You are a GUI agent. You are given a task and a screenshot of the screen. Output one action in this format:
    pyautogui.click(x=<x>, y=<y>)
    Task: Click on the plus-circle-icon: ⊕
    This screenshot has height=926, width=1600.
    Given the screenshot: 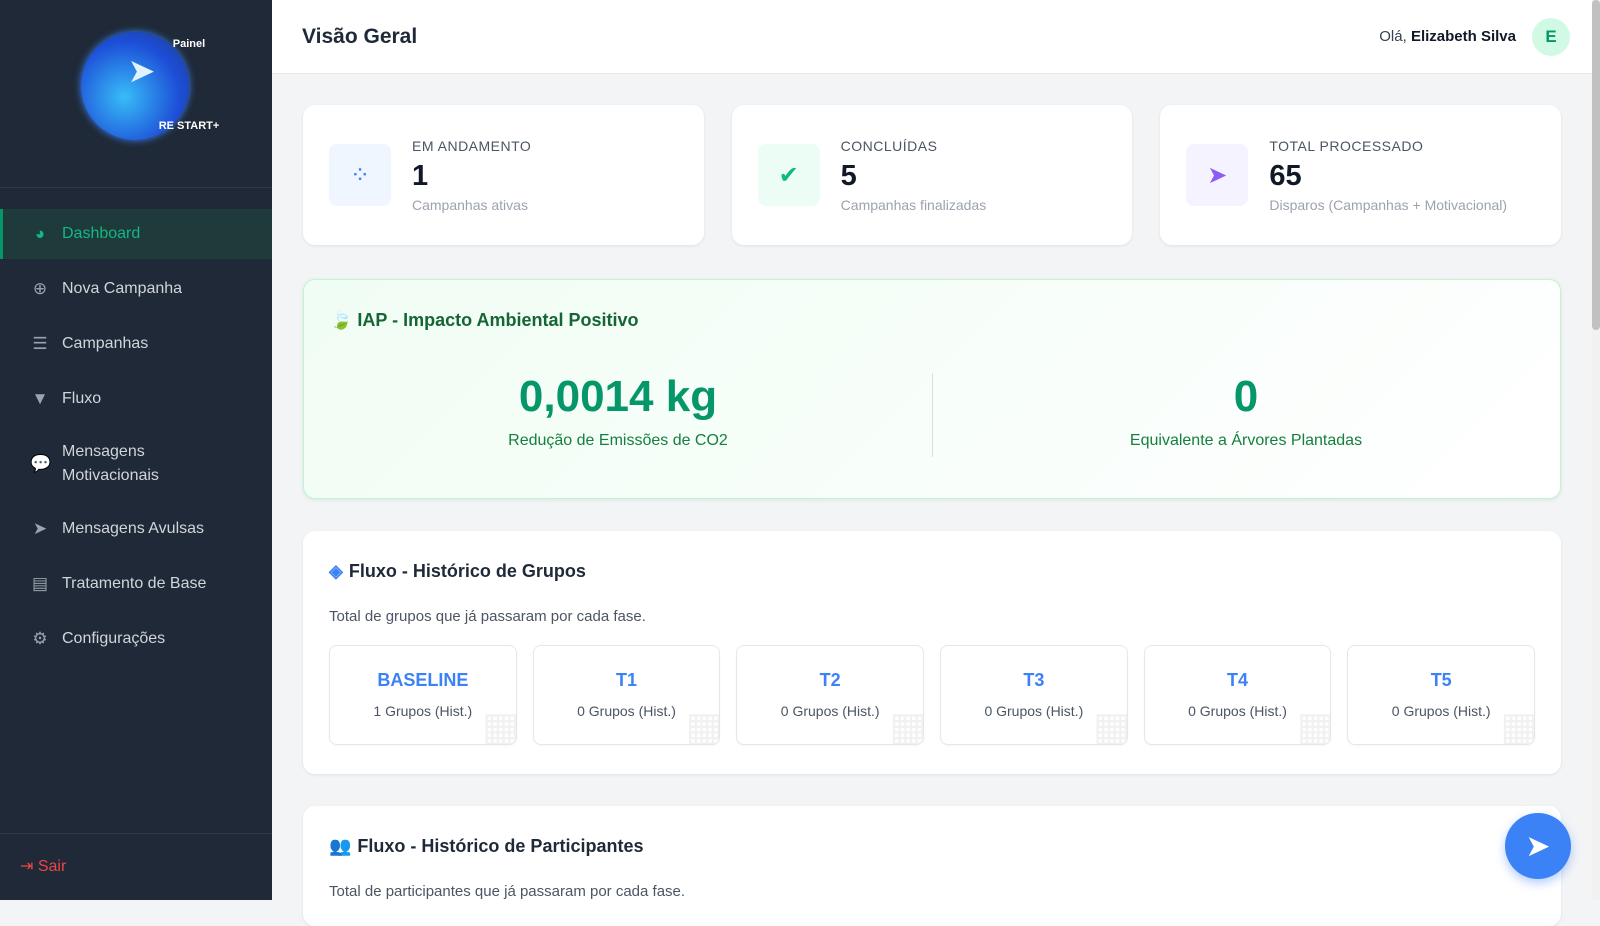 What is the action you would take?
    pyautogui.click(x=40, y=288)
    